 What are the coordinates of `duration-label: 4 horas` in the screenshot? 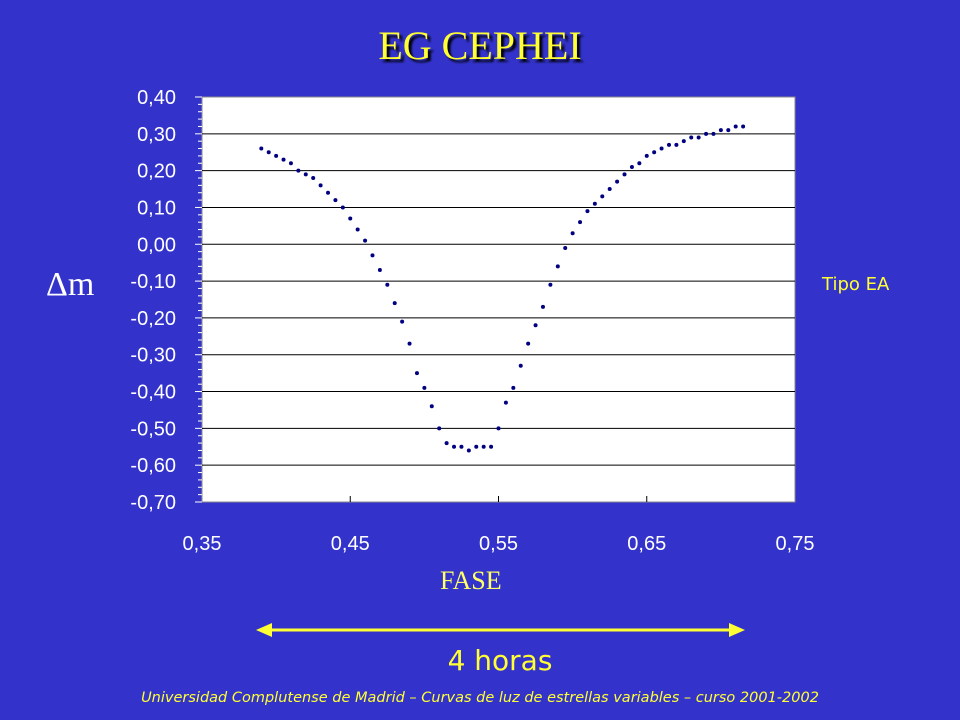 It's located at (500, 660).